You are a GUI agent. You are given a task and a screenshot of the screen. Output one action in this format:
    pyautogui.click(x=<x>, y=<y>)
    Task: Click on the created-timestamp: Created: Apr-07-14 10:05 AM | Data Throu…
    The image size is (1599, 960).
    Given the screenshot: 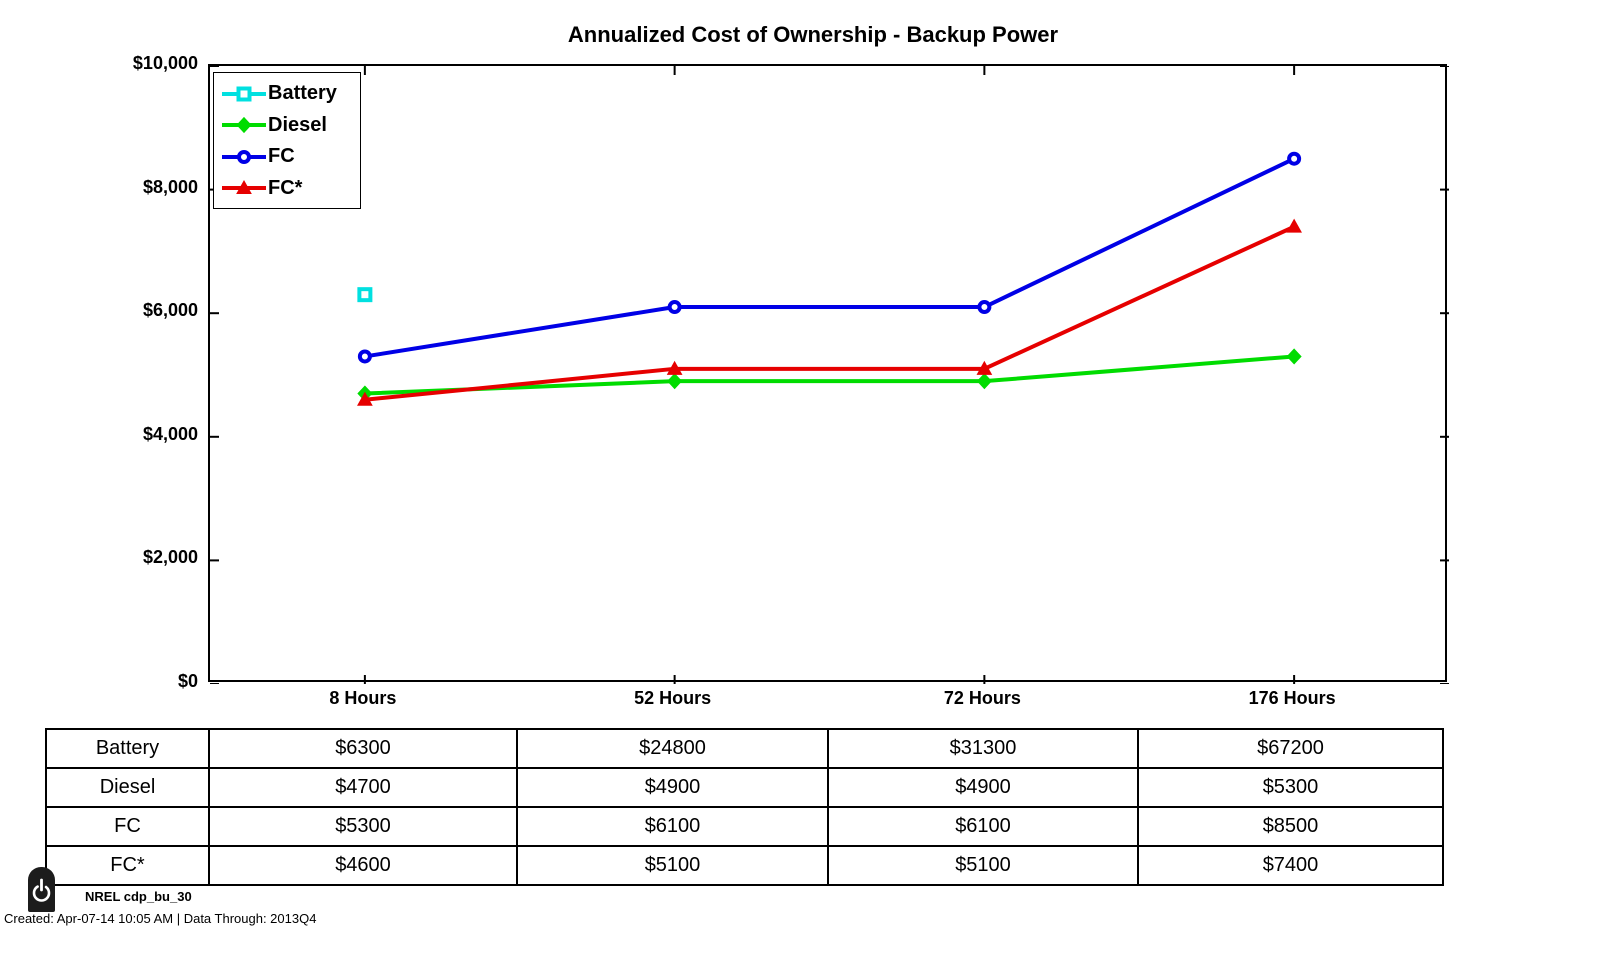 What is the action you would take?
    pyautogui.click(x=160, y=918)
    